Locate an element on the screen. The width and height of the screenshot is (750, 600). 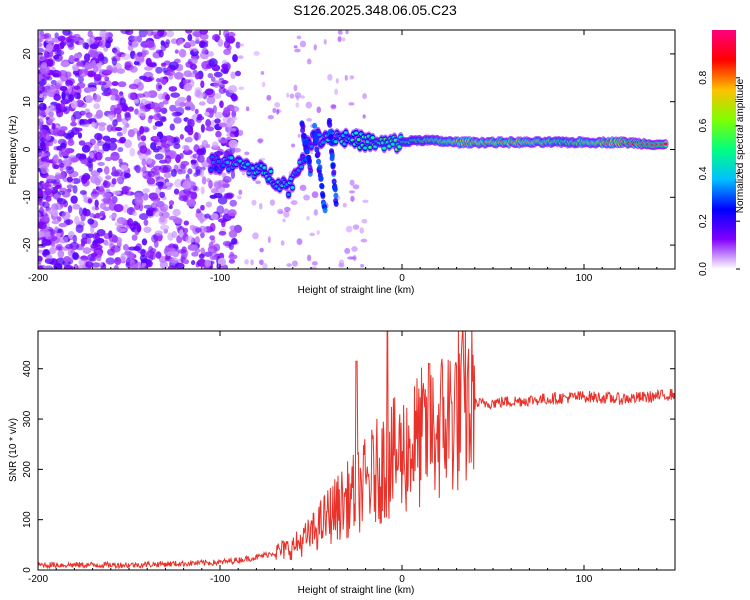
spectrogram-xtick-label: 100 is located at coordinates (584, 278).